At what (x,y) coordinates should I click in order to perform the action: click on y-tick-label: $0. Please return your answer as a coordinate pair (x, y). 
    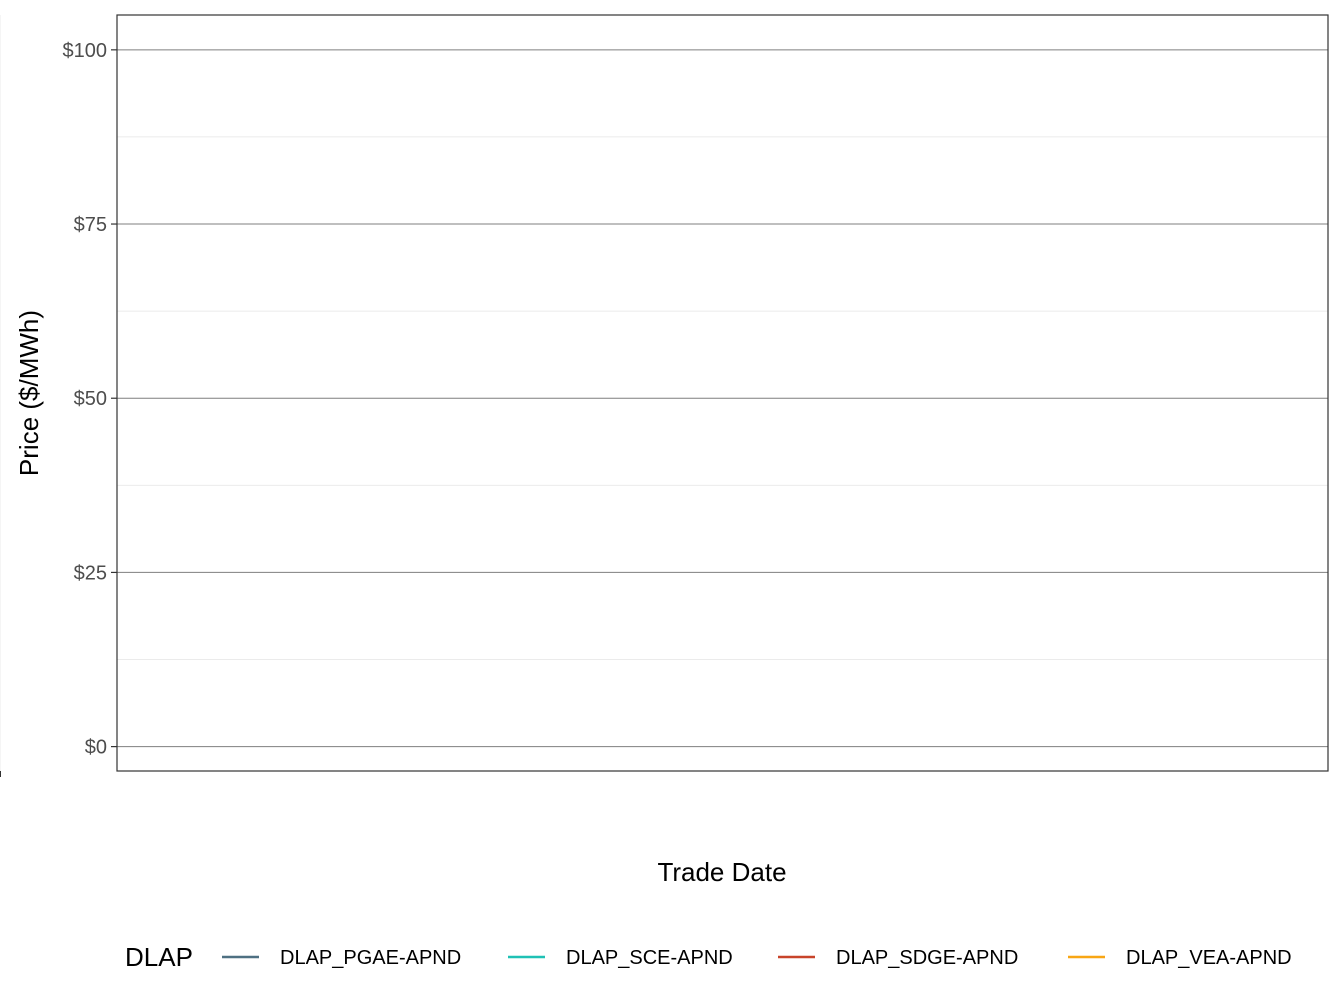
    Looking at the image, I should click on (96, 748).